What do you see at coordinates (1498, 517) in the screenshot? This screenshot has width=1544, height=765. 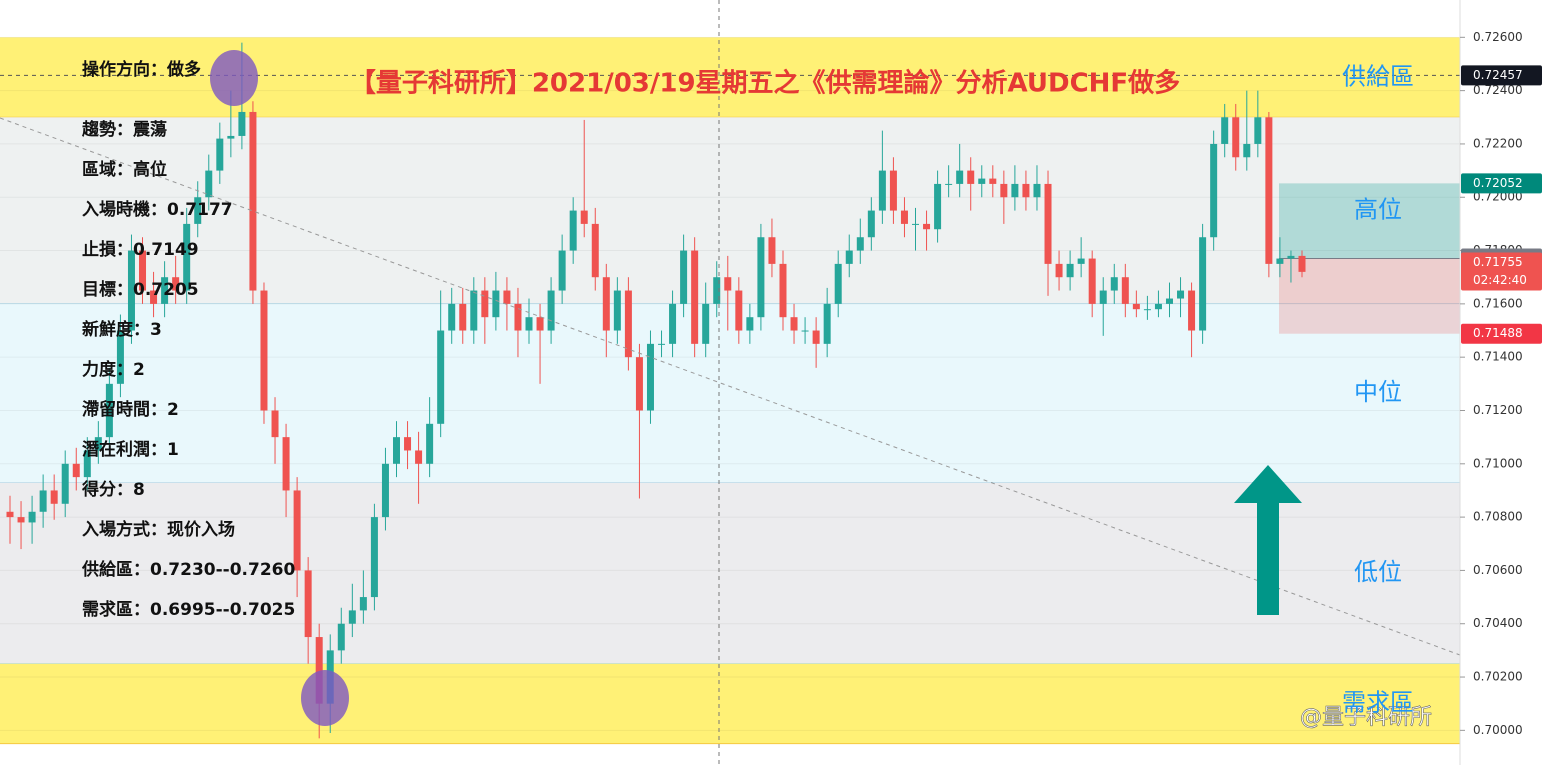 I see `y-tick-label: 0.70800` at bounding box center [1498, 517].